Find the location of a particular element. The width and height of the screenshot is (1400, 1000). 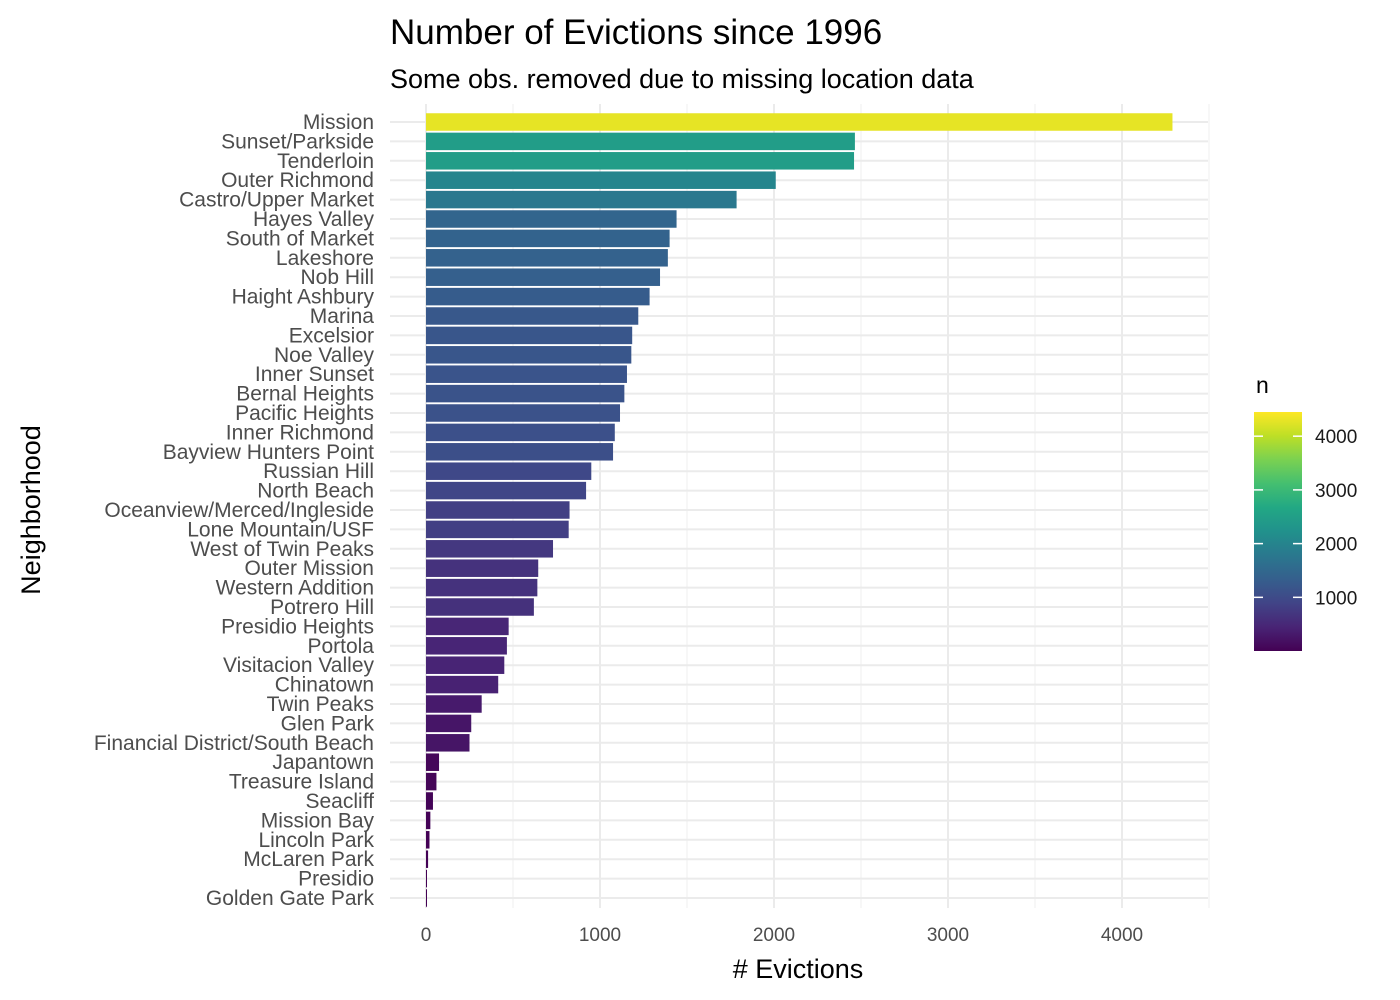

category-label: Lincoln Park is located at coordinates (316, 840).